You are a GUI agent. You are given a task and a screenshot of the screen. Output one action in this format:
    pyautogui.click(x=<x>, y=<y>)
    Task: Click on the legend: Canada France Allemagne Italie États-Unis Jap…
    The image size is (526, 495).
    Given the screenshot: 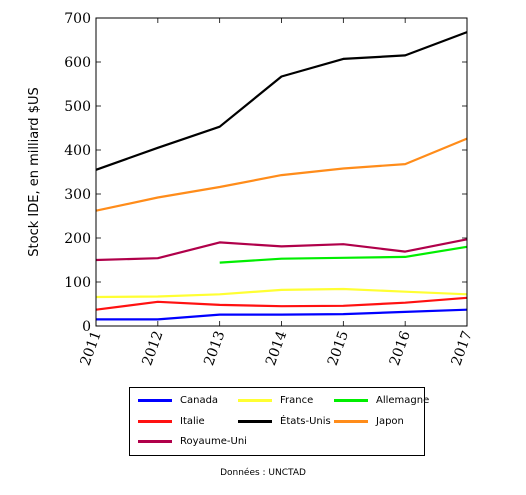 What is the action you would take?
    pyautogui.click(x=279, y=421)
    